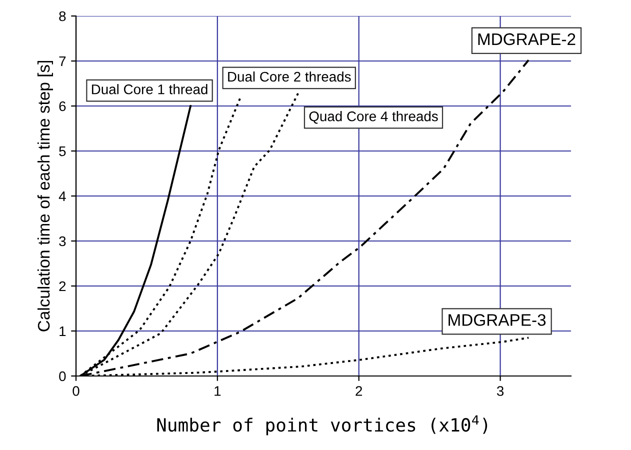 The image size is (631, 450). I want to click on series-label: Dual Core 1 thread, so click(150, 89).